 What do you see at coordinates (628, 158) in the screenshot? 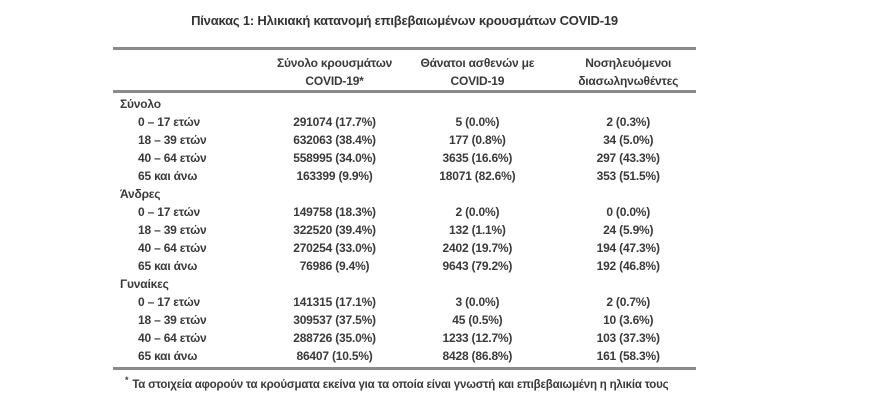
I see `intubated-cell: 297 (43.3%)` at bounding box center [628, 158].